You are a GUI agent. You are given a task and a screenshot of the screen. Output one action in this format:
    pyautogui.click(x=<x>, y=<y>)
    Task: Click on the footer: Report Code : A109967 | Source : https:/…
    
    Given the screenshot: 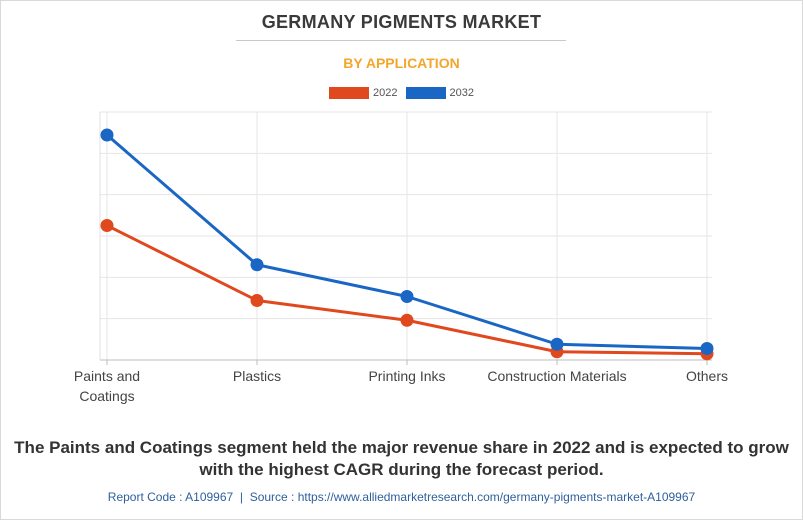 What is the action you would take?
    pyautogui.click(x=401, y=497)
    